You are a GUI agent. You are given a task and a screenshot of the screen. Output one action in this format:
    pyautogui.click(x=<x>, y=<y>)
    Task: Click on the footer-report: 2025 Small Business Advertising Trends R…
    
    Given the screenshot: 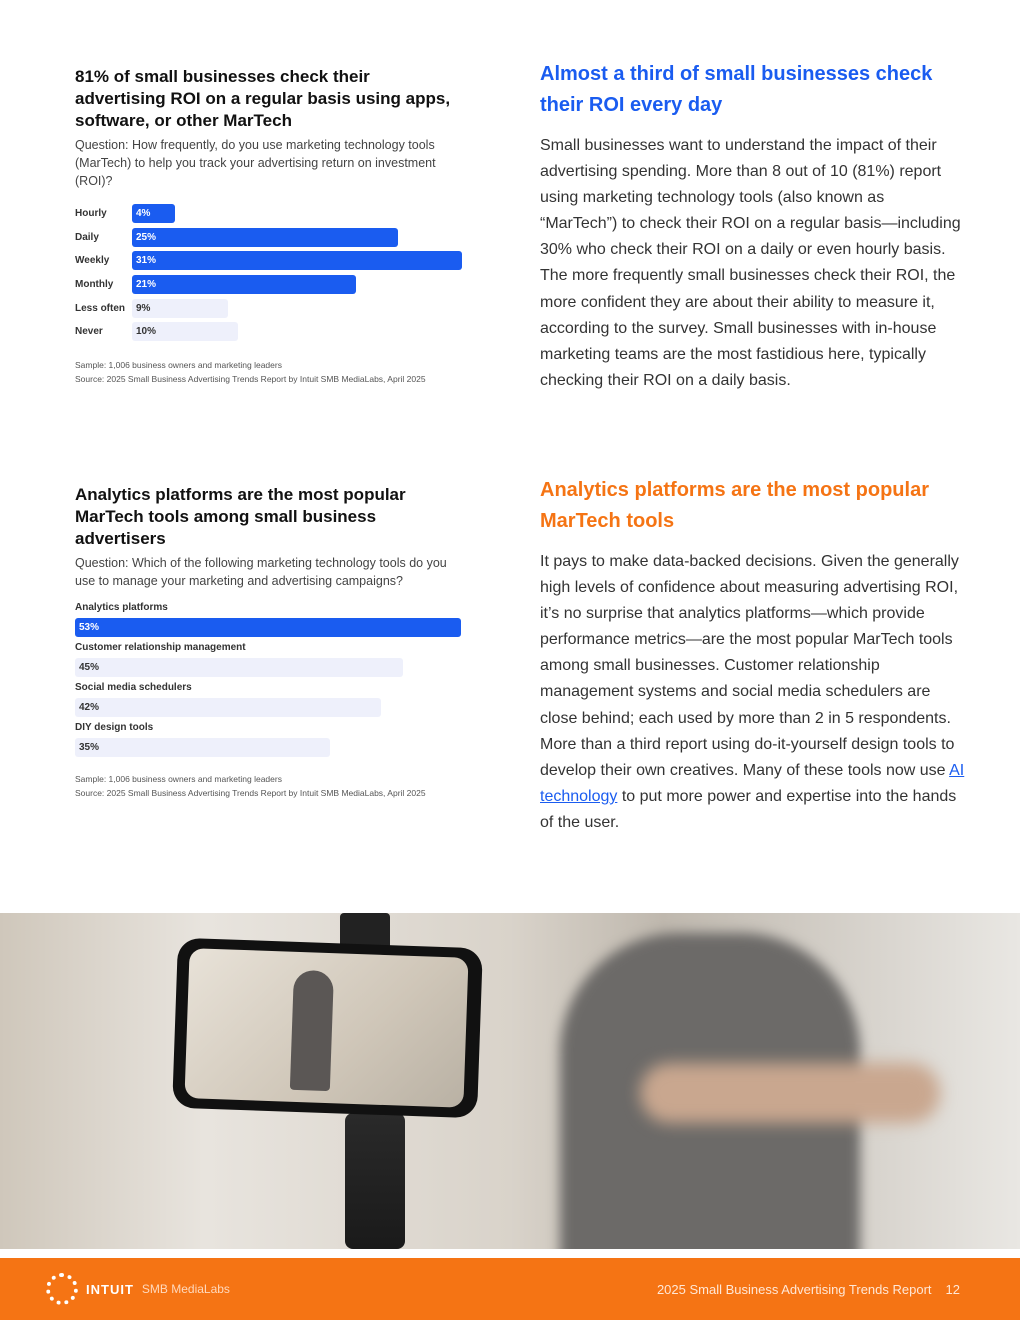 What is the action you would take?
    pyautogui.click(x=808, y=1289)
    